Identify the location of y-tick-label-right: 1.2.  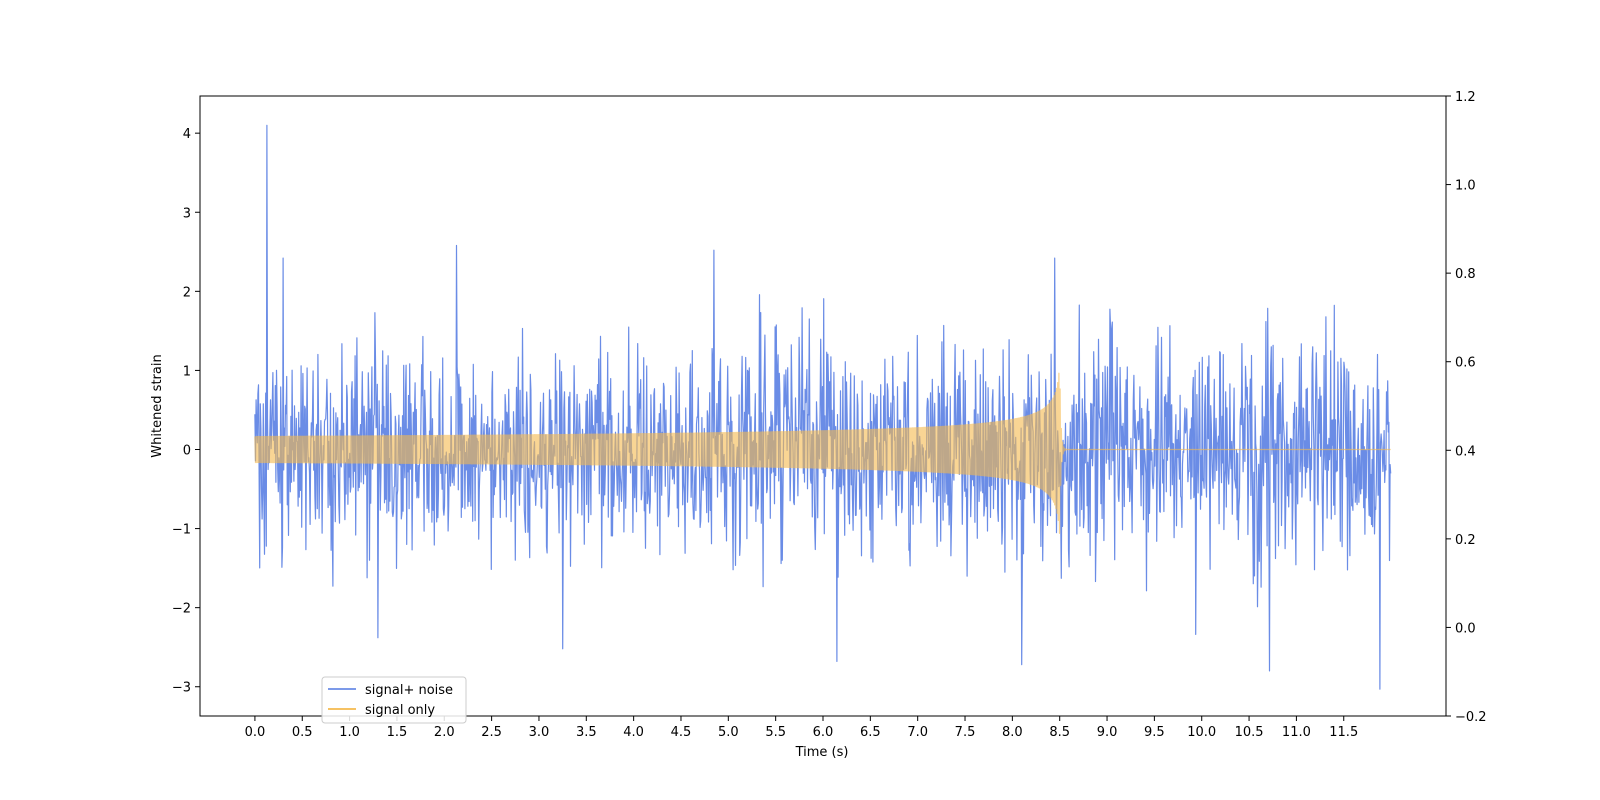
(1465, 97).